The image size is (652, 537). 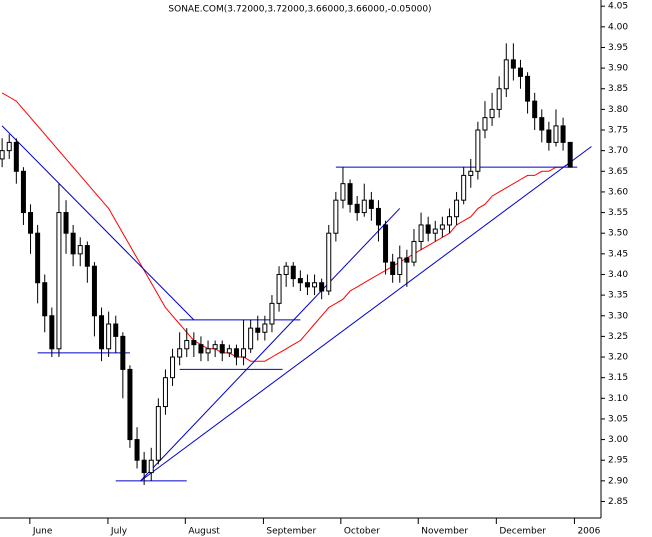 I want to click on y-tick-label: 2.90, so click(x=618, y=481).